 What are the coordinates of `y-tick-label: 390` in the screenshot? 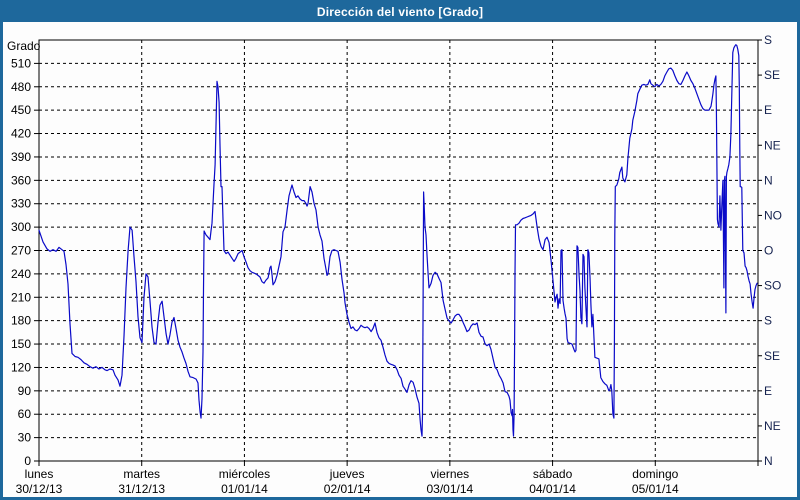 It's located at (21, 157).